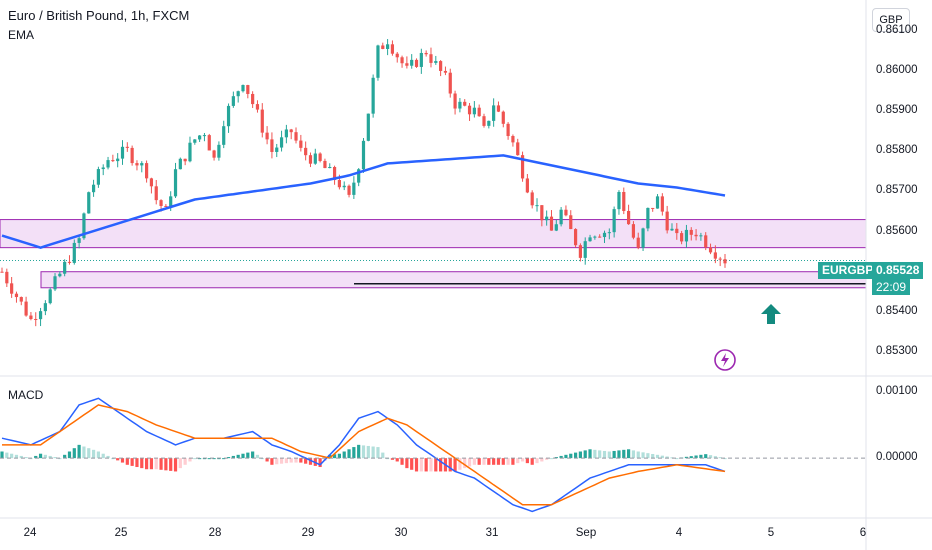 The width and height of the screenshot is (932, 550). I want to click on price-axis-tick: 0.85600, so click(897, 230).